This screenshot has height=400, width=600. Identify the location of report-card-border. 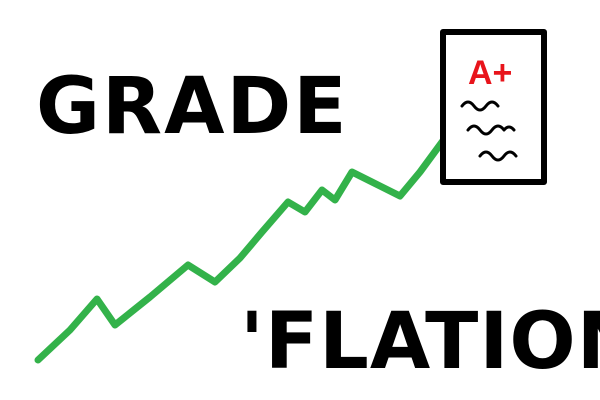
(493, 107).